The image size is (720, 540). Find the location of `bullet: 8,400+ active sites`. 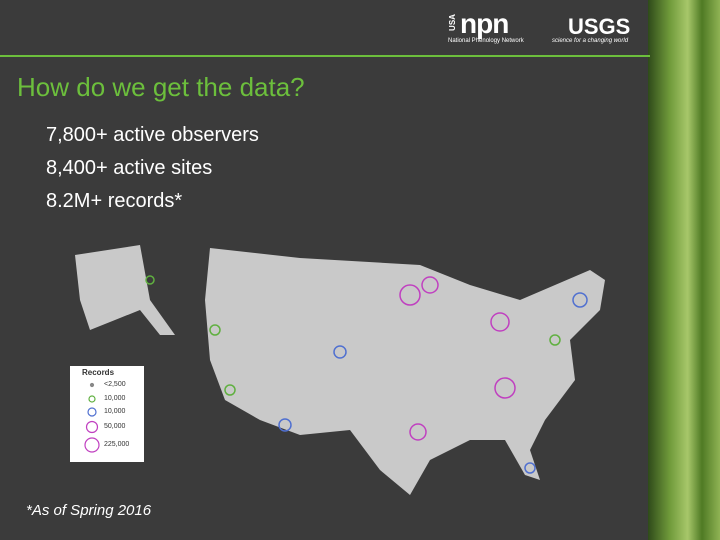

bullet: 8,400+ active sites is located at coordinates (129, 168).